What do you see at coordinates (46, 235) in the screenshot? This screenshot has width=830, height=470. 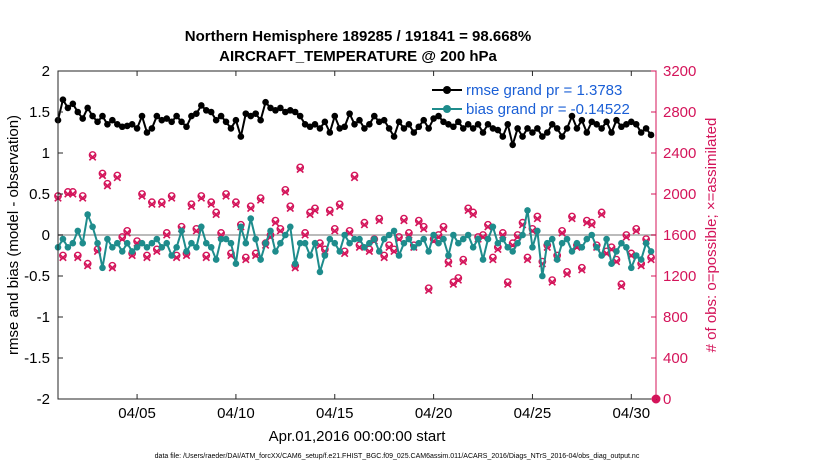 I see `y-left-tick-label: 0` at bounding box center [46, 235].